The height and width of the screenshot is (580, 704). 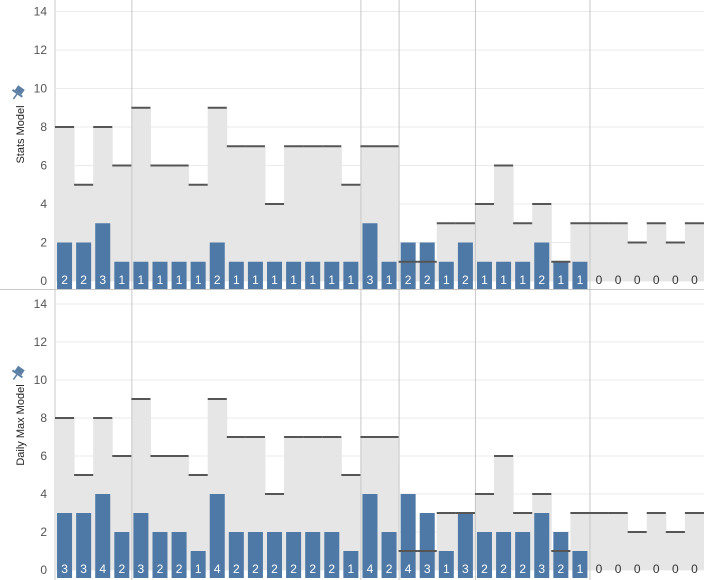 What do you see at coordinates (15, 377) in the screenshot?
I see `pin-needle` at bounding box center [15, 377].